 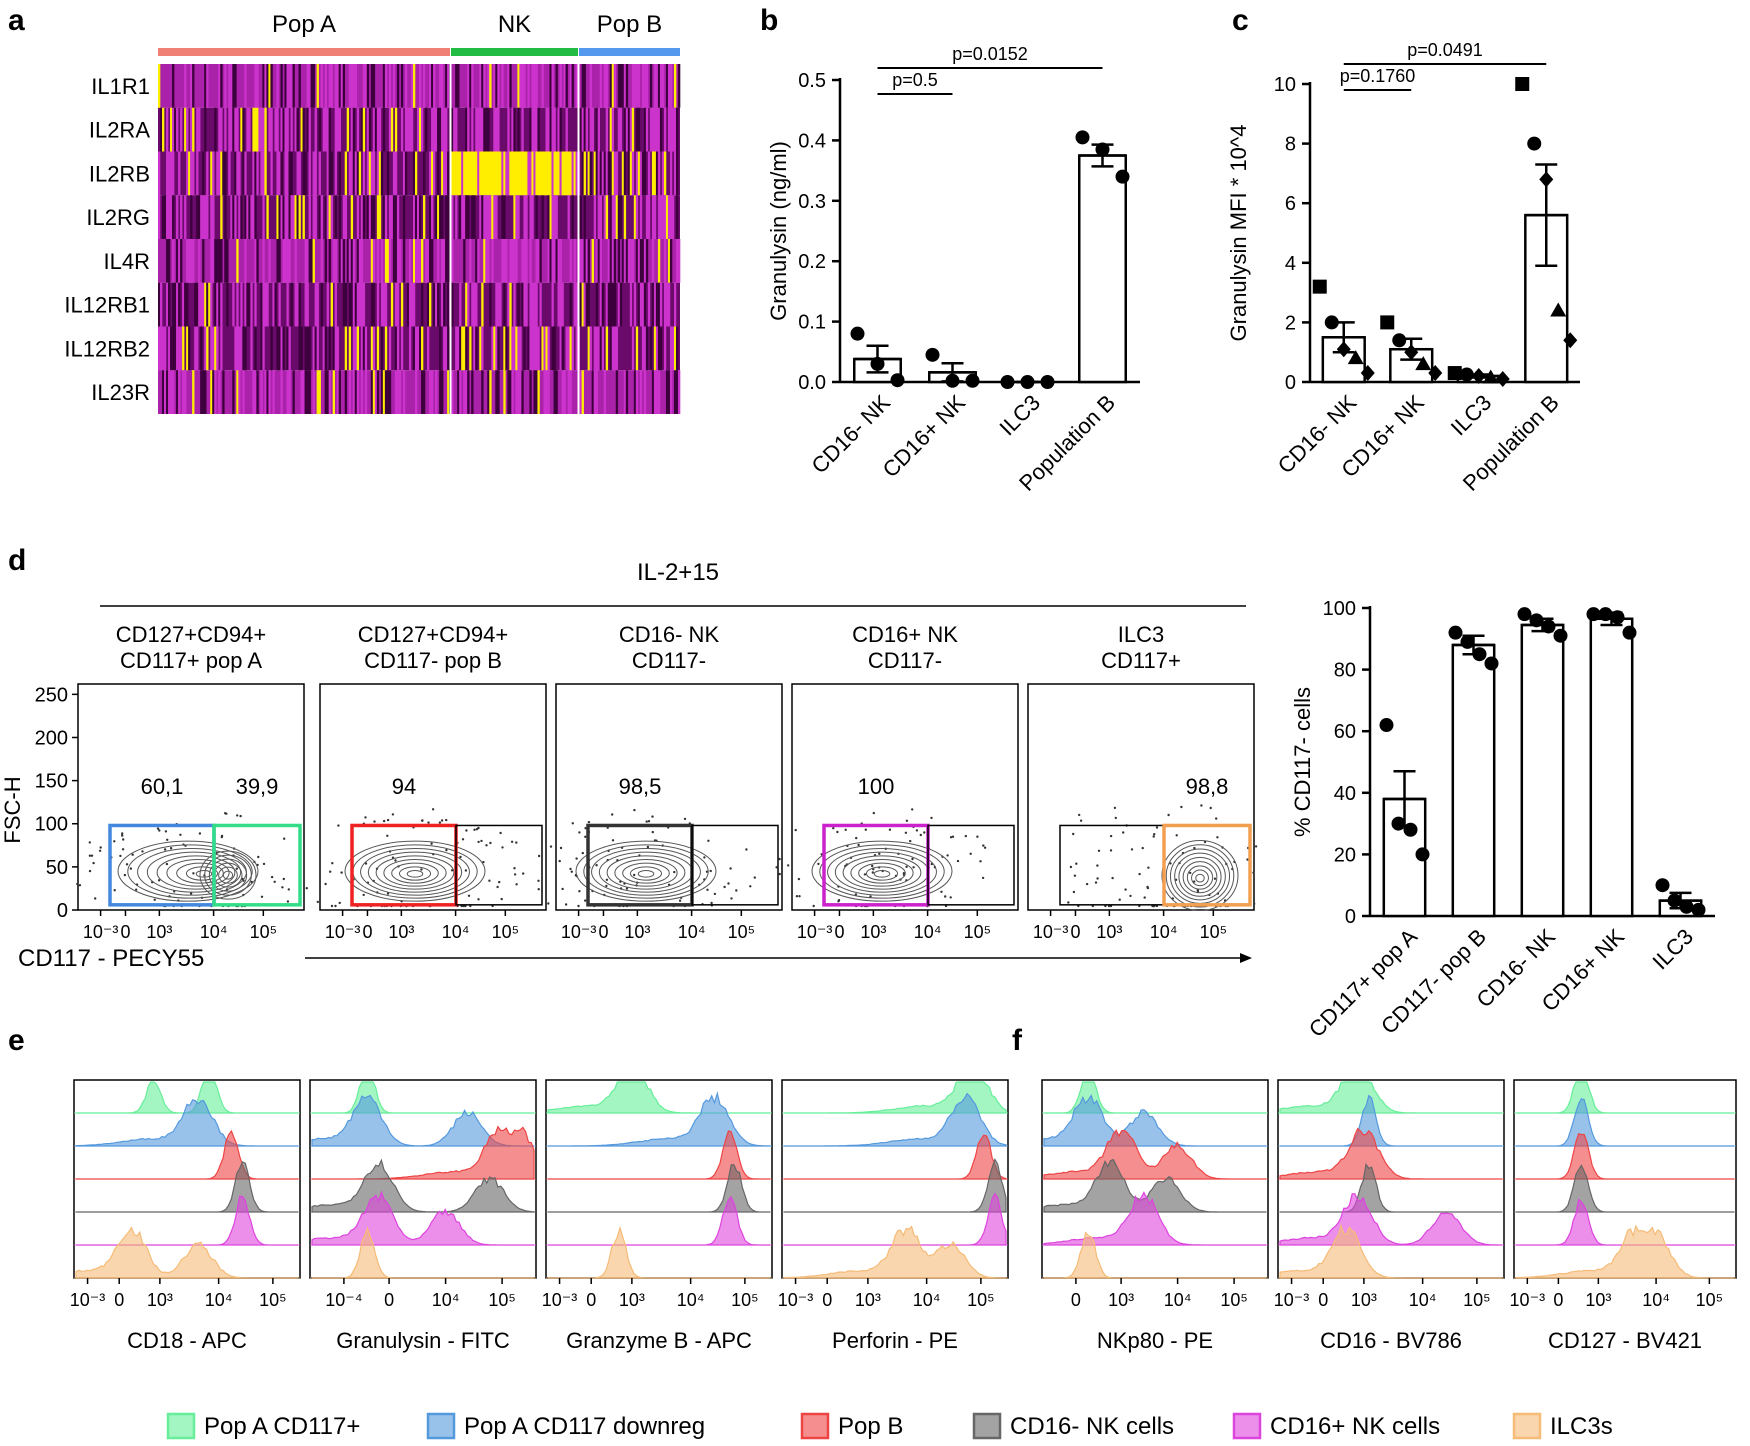 What do you see at coordinates (1213, 932) in the screenshot?
I see `x-tick-label: 10⁵` at bounding box center [1213, 932].